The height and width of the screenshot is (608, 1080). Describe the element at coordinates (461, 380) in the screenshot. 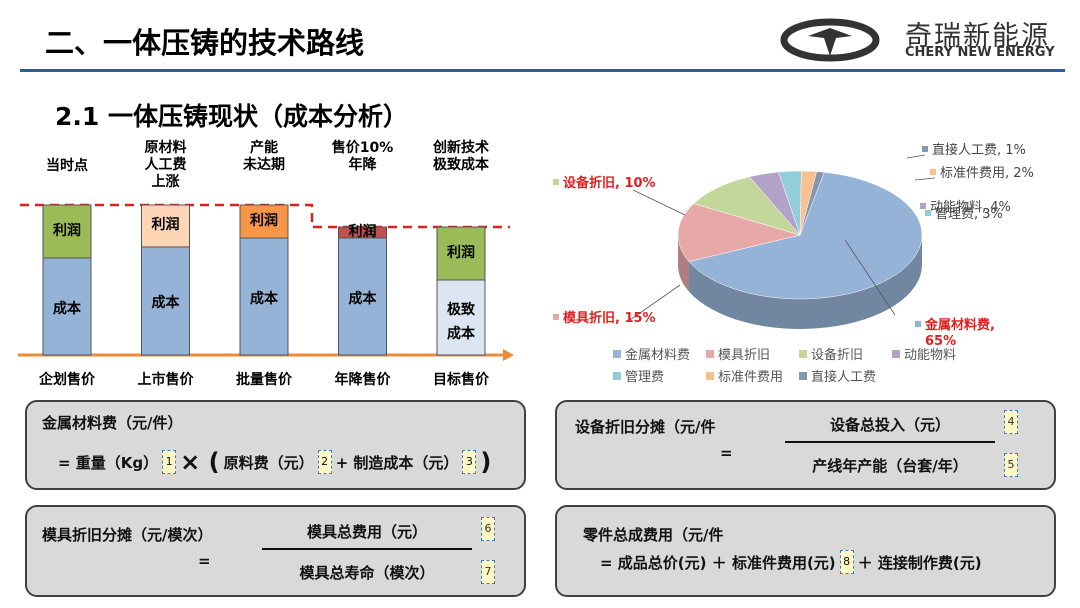

I see `x-label: 目标售价` at that location.